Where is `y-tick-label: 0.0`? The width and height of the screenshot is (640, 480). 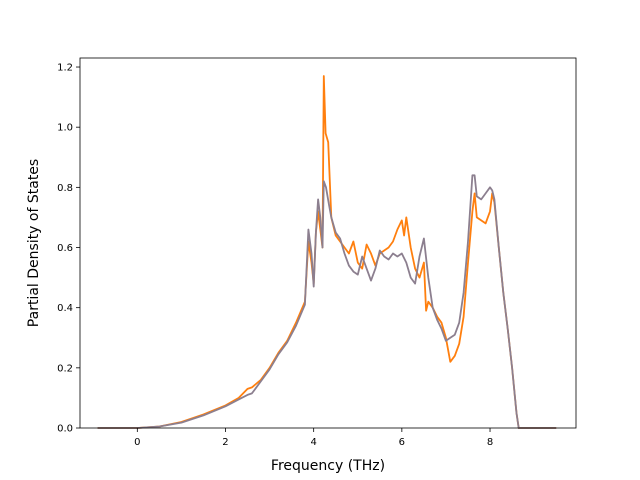 y-tick-label: 0.0 is located at coordinates (65, 429).